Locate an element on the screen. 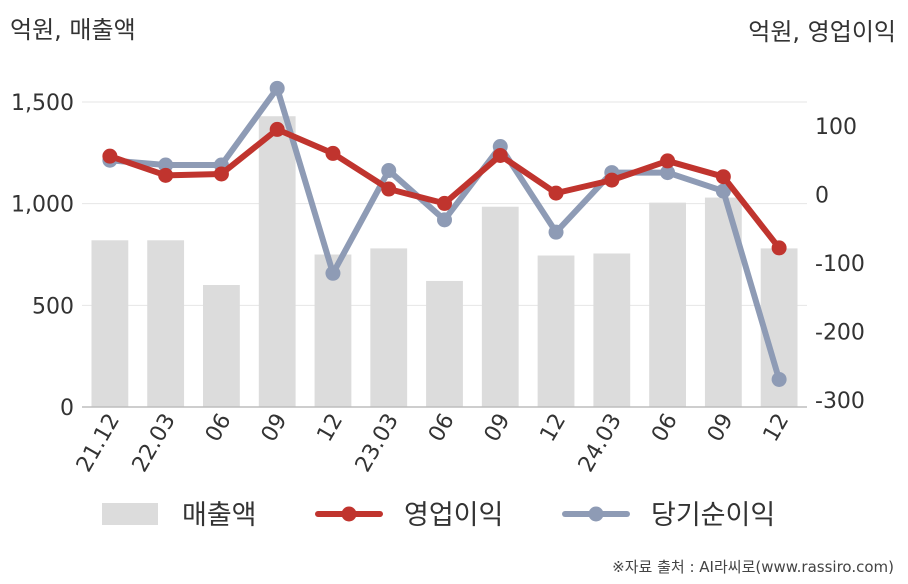 The image size is (908, 584). x-tick-label: 24.03 is located at coordinates (600, 443).